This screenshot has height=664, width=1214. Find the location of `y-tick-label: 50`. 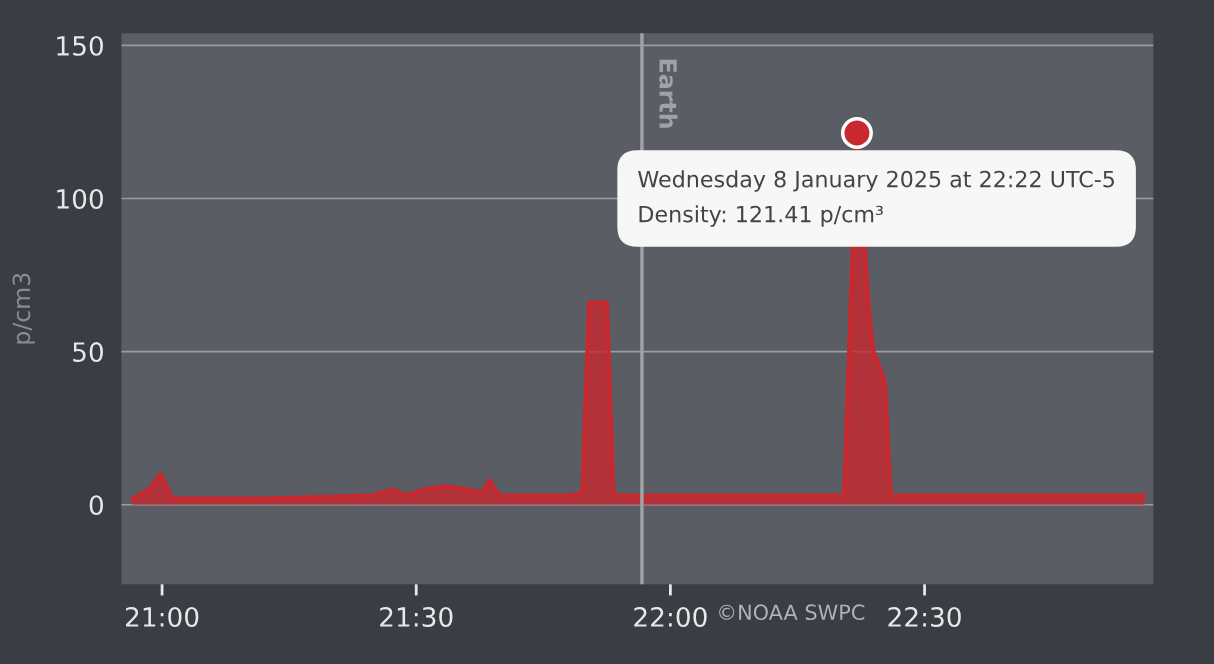

y-tick-label: 50 is located at coordinates (88, 352).